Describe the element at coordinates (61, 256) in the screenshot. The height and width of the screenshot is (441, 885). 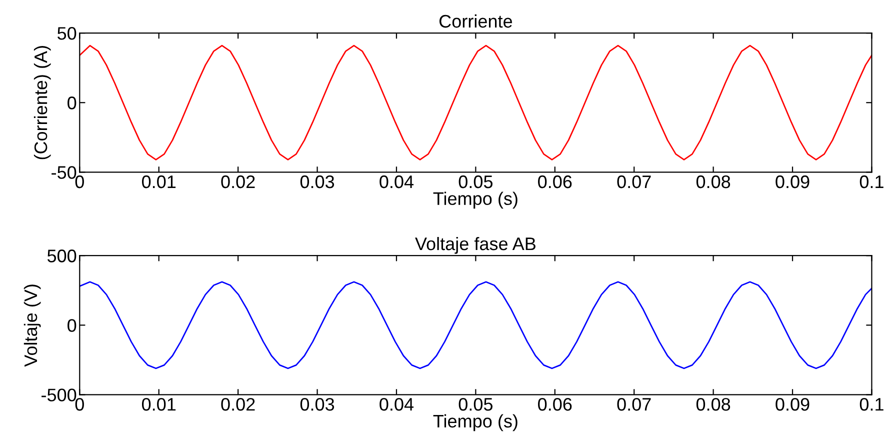
I see `y-tick-label: 500` at that location.